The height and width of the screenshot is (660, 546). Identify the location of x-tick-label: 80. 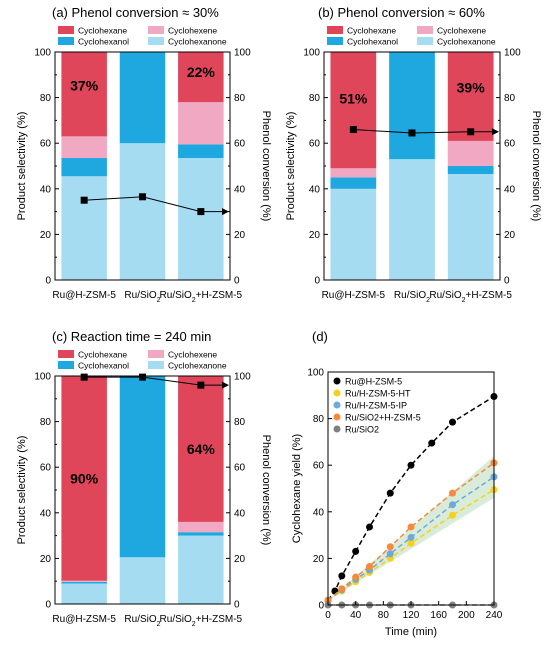
(384, 615).